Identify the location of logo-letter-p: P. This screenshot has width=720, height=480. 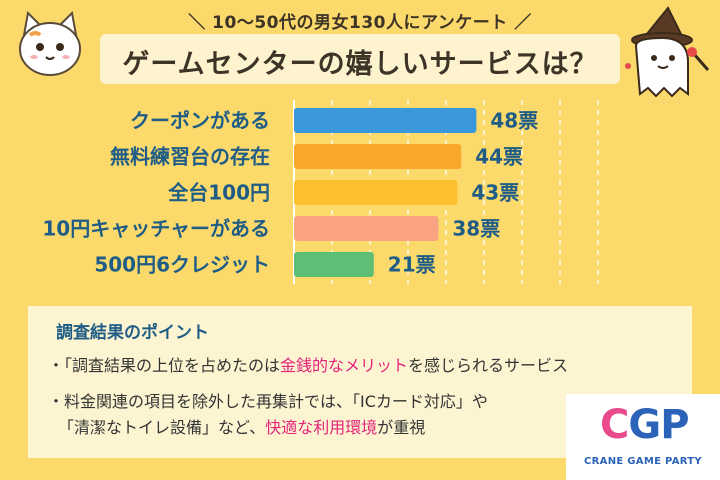
(674, 425).